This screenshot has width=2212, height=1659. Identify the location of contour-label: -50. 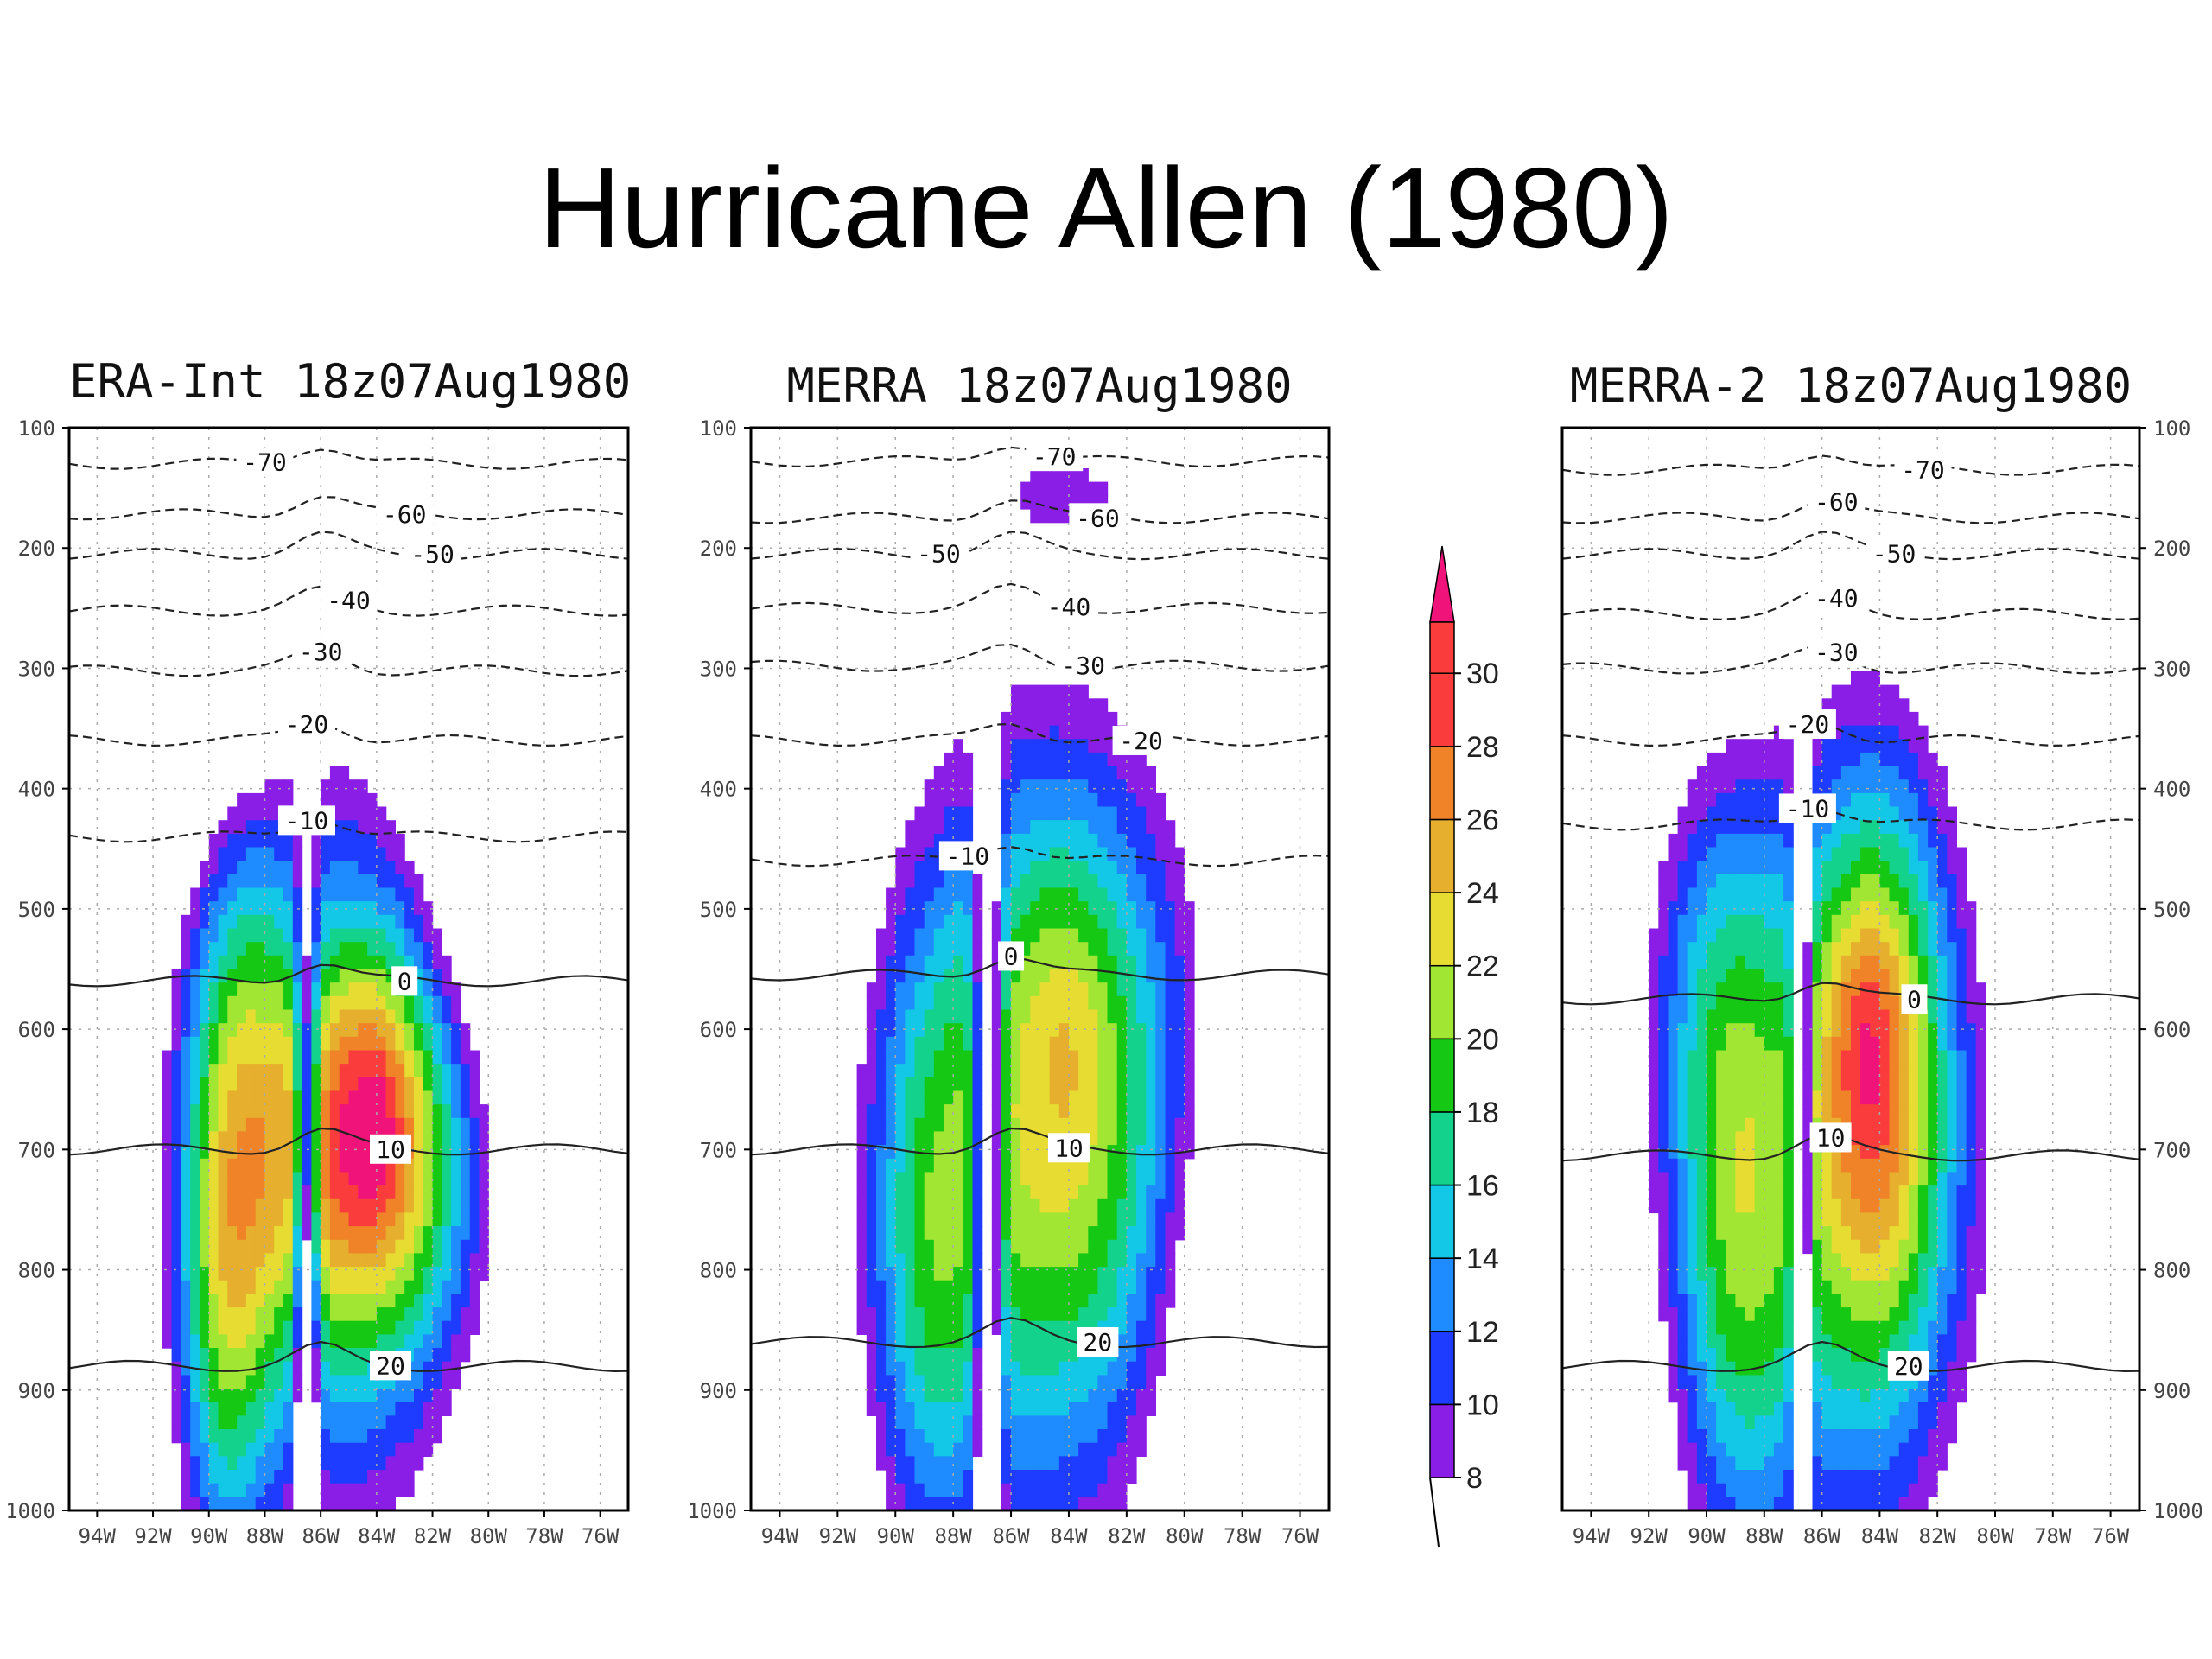
(432, 554).